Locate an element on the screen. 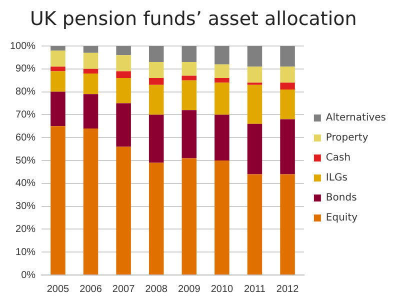  x-tick-label: 2012 is located at coordinates (288, 289).